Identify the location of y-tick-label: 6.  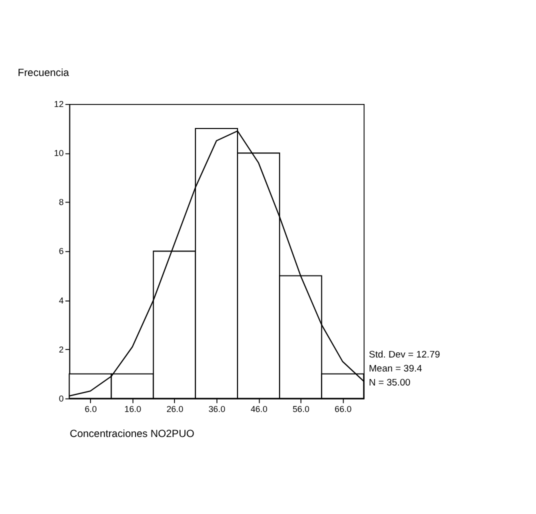
(61, 251).